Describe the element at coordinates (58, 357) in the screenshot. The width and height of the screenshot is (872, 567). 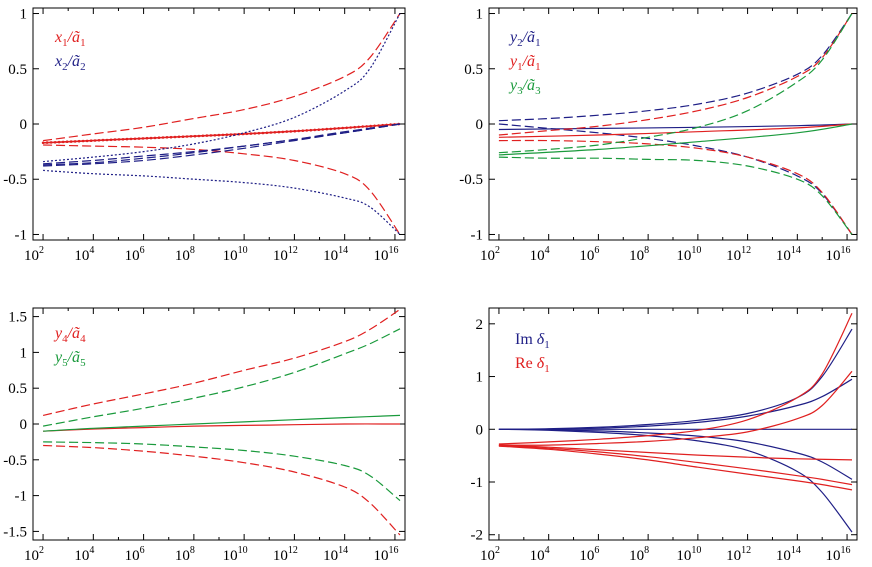
I see `legend-symbol: y` at that location.